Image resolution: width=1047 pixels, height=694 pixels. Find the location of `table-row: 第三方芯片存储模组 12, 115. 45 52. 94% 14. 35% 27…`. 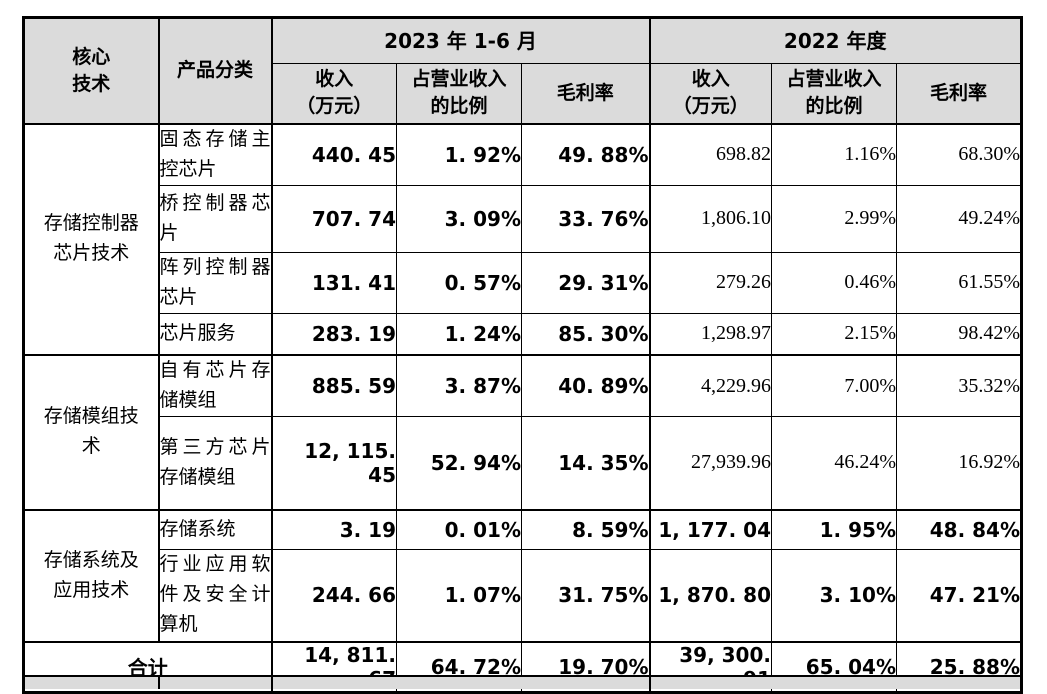

table-row: 第三方芯片存储模组 12, 115. 45 52. 94% 14. 35% 27… is located at coordinates (523, 463).